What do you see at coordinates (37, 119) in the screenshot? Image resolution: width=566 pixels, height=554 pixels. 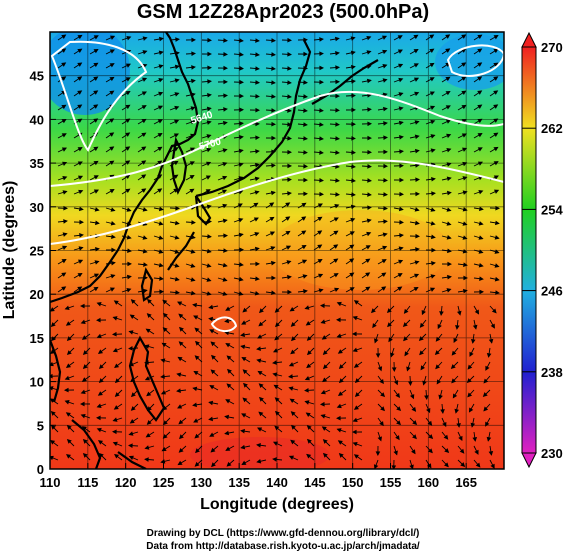 I see `lat-tick-label: 40` at bounding box center [37, 119].